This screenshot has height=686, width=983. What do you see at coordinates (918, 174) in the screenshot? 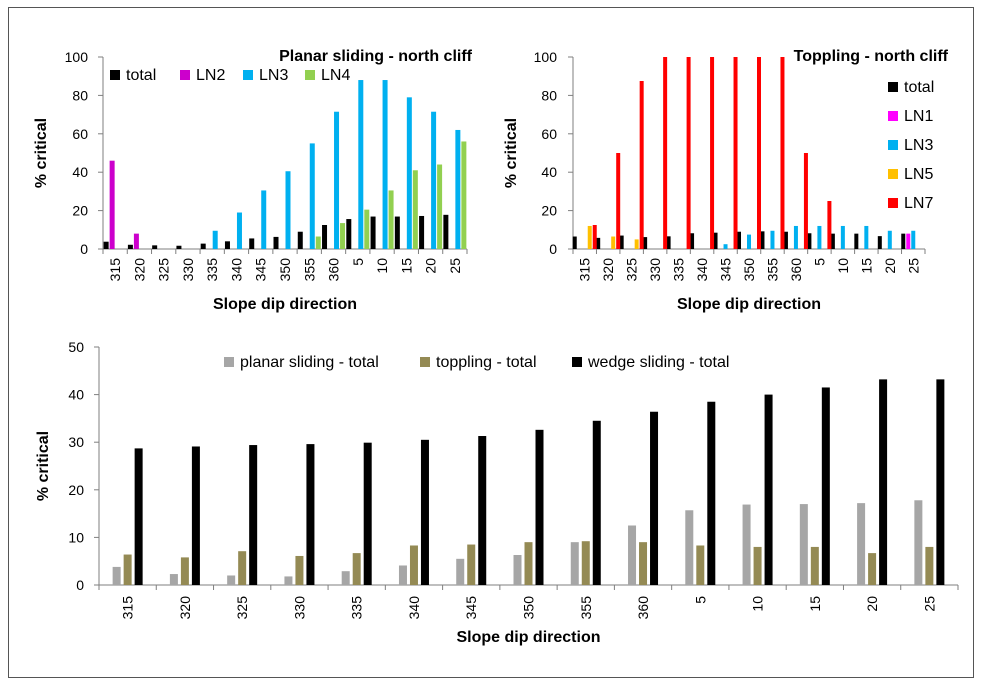
I see `legend-label: LN5` at bounding box center [918, 174].